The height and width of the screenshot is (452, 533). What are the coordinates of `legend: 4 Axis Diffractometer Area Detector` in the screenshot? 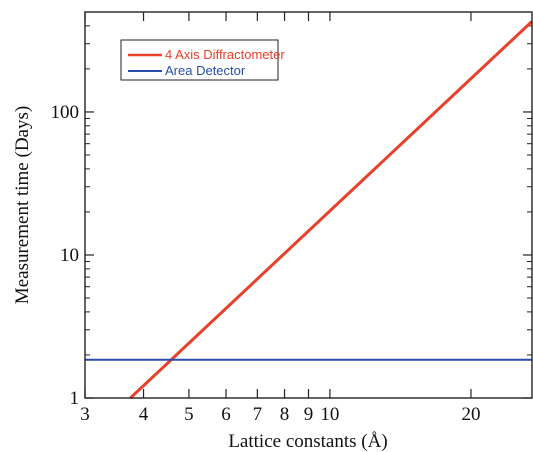 It's located at (202, 60).